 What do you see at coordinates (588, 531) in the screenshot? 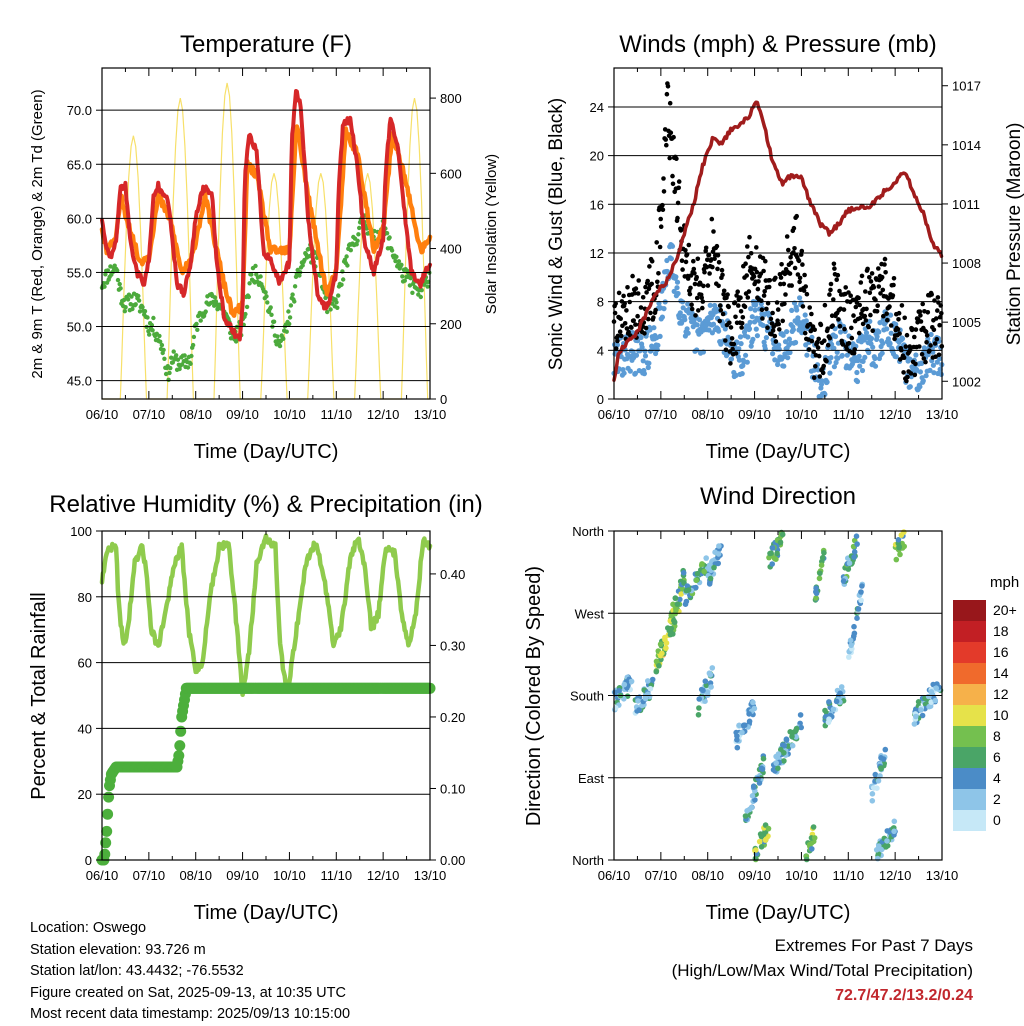
I see `y-tick-label: North` at bounding box center [588, 531].